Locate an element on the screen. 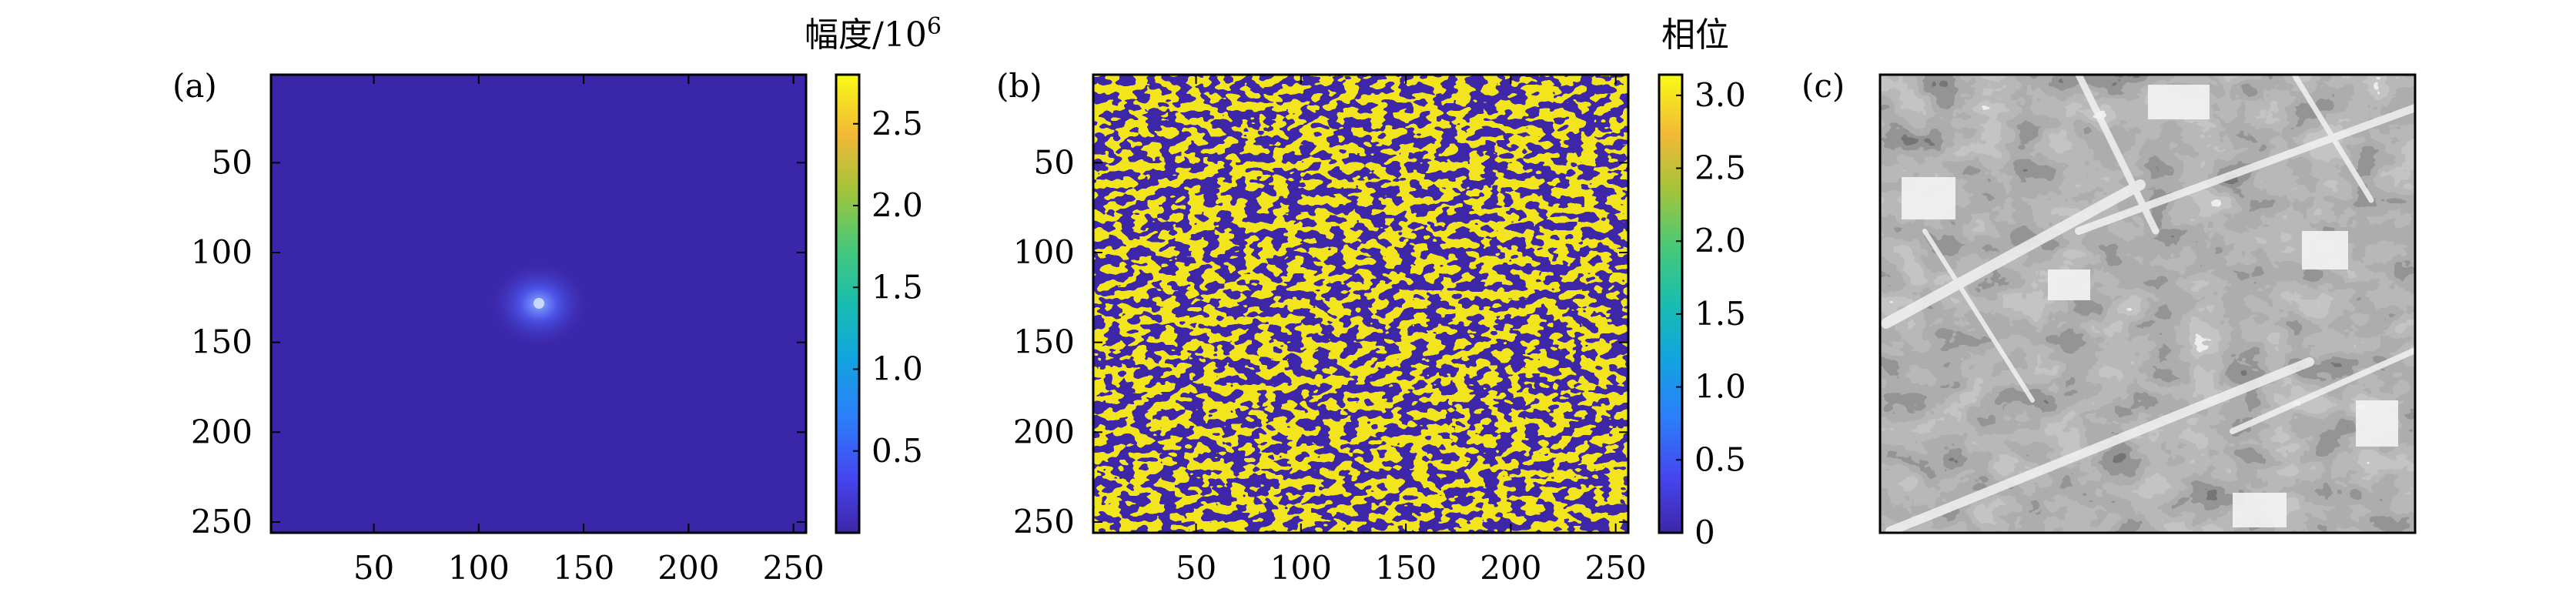  colorbar-tick-label: 0 is located at coordinates (1705, 532).